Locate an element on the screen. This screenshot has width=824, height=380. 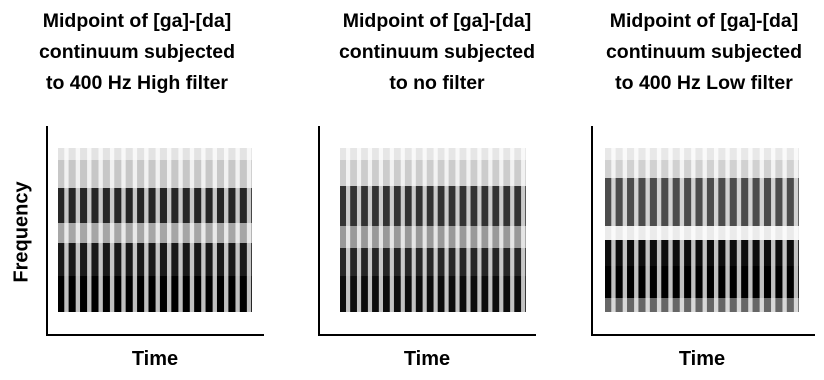
title-line-3: to 400 Hz High filter is located at coordinates (137, 83).